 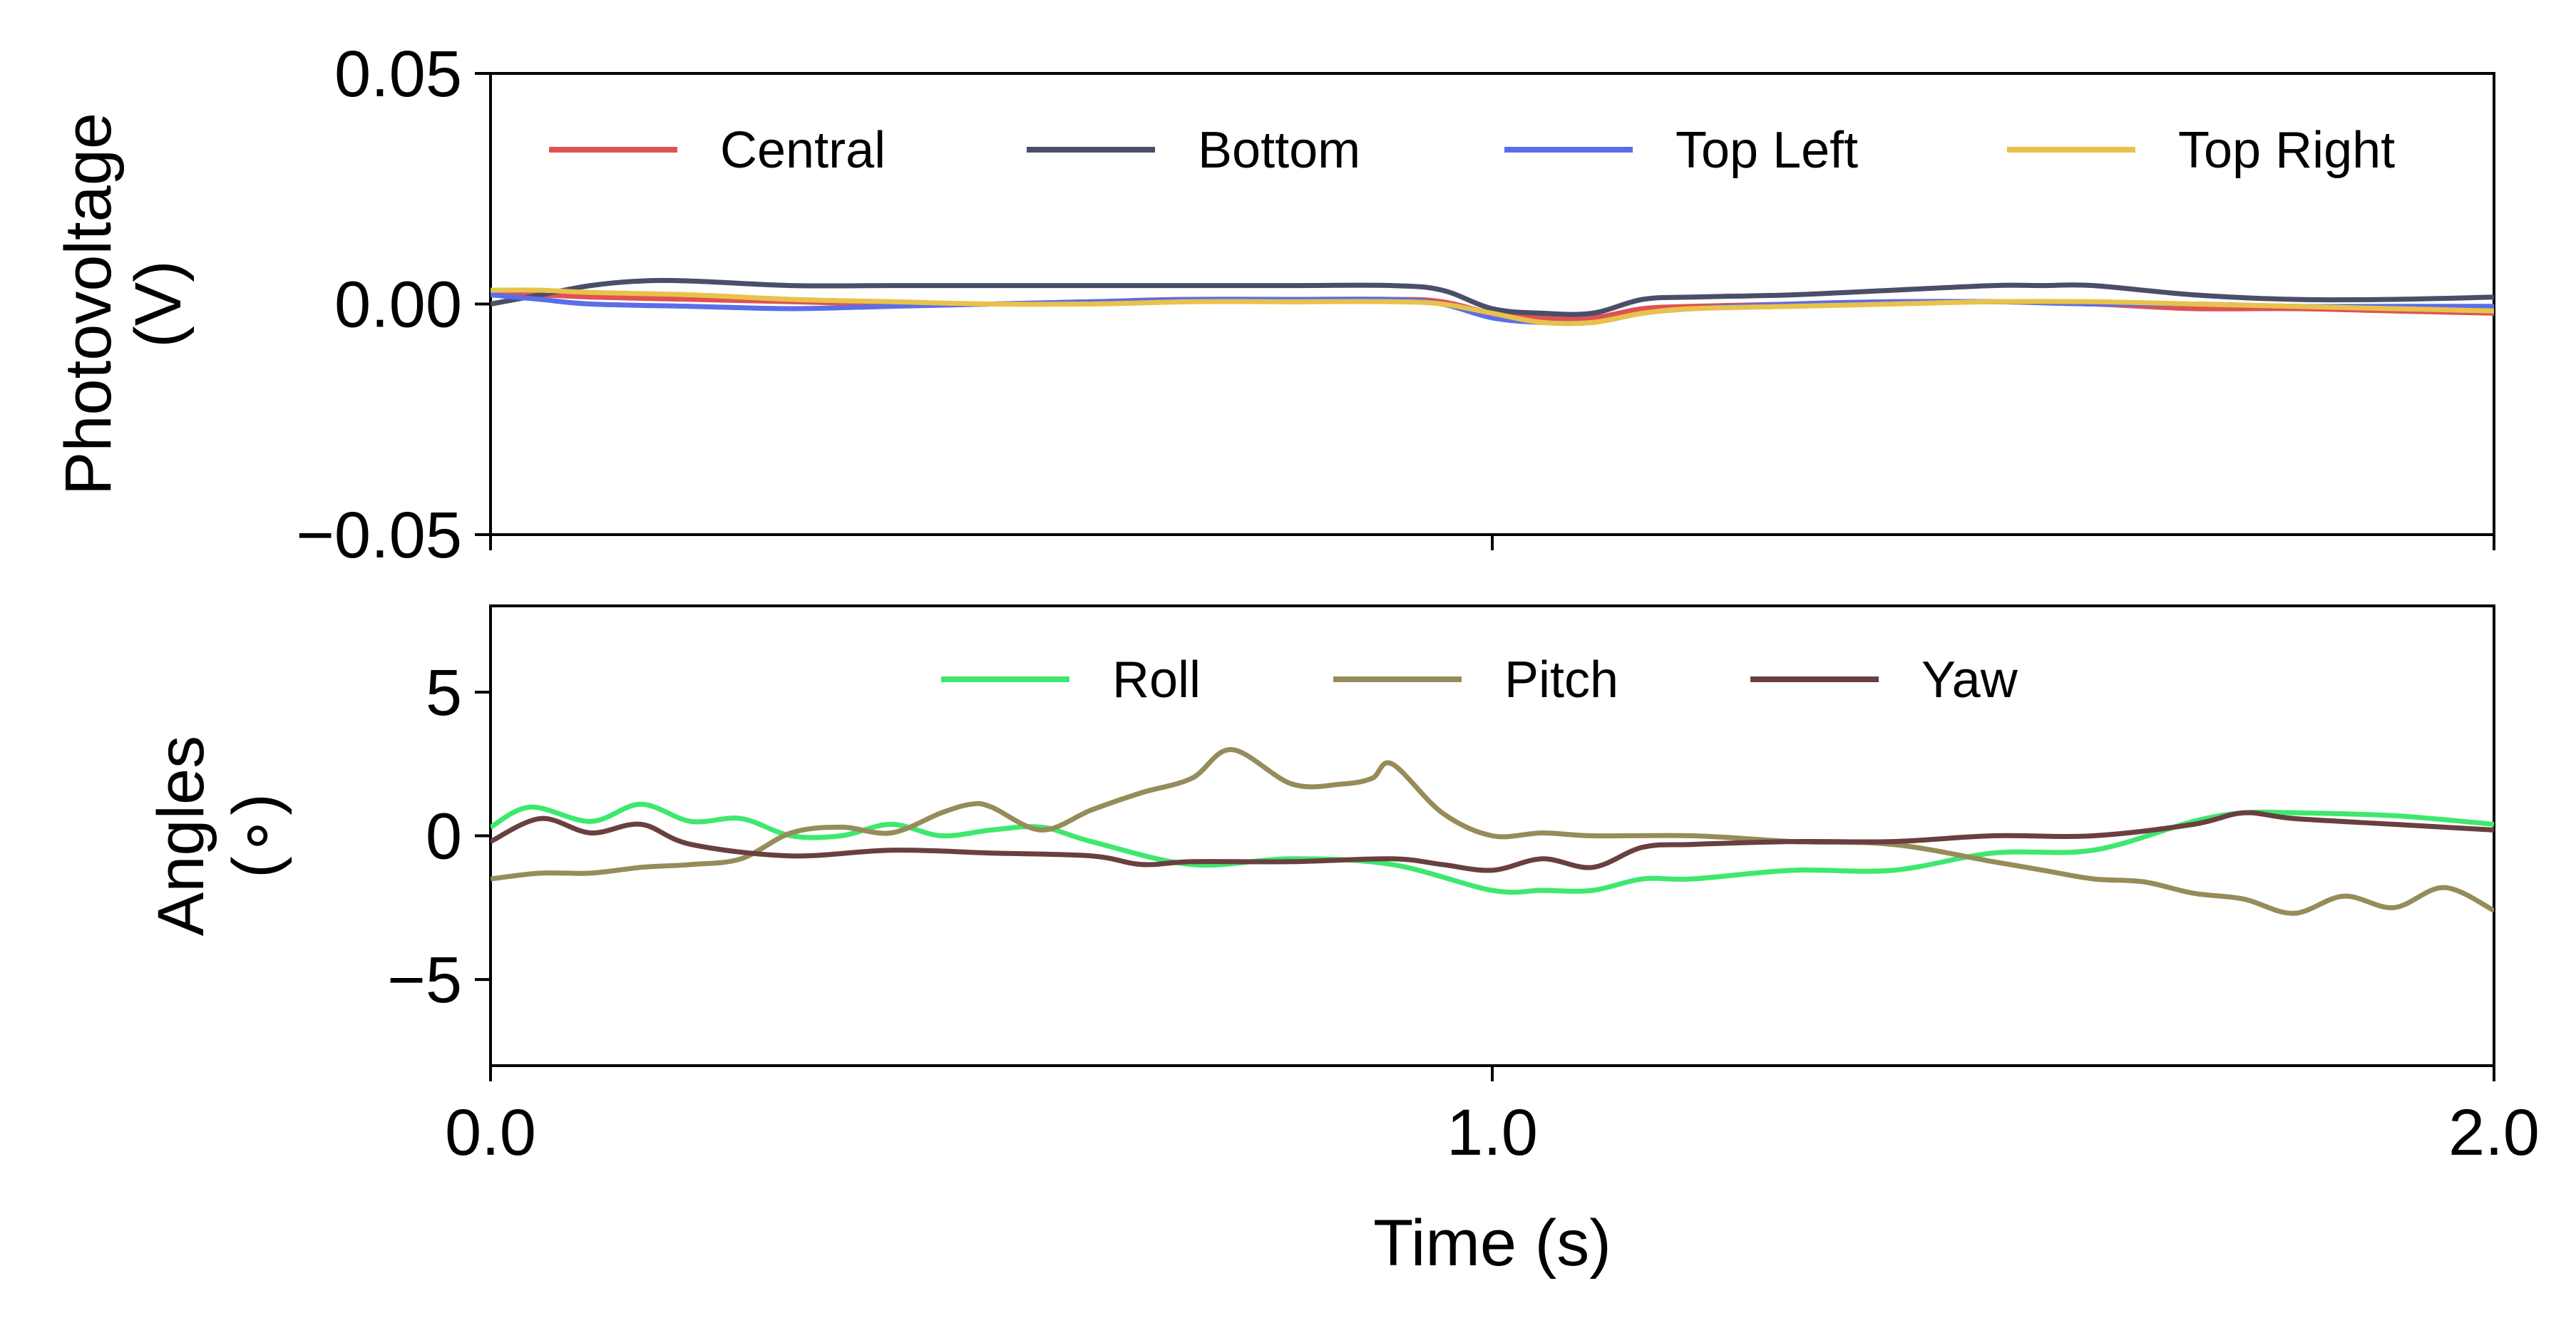 What do you see at coordinates (2494, 1132) in the screenshot?
I see `xtick-label: 2.0` at bounding box center [2494, 1132].